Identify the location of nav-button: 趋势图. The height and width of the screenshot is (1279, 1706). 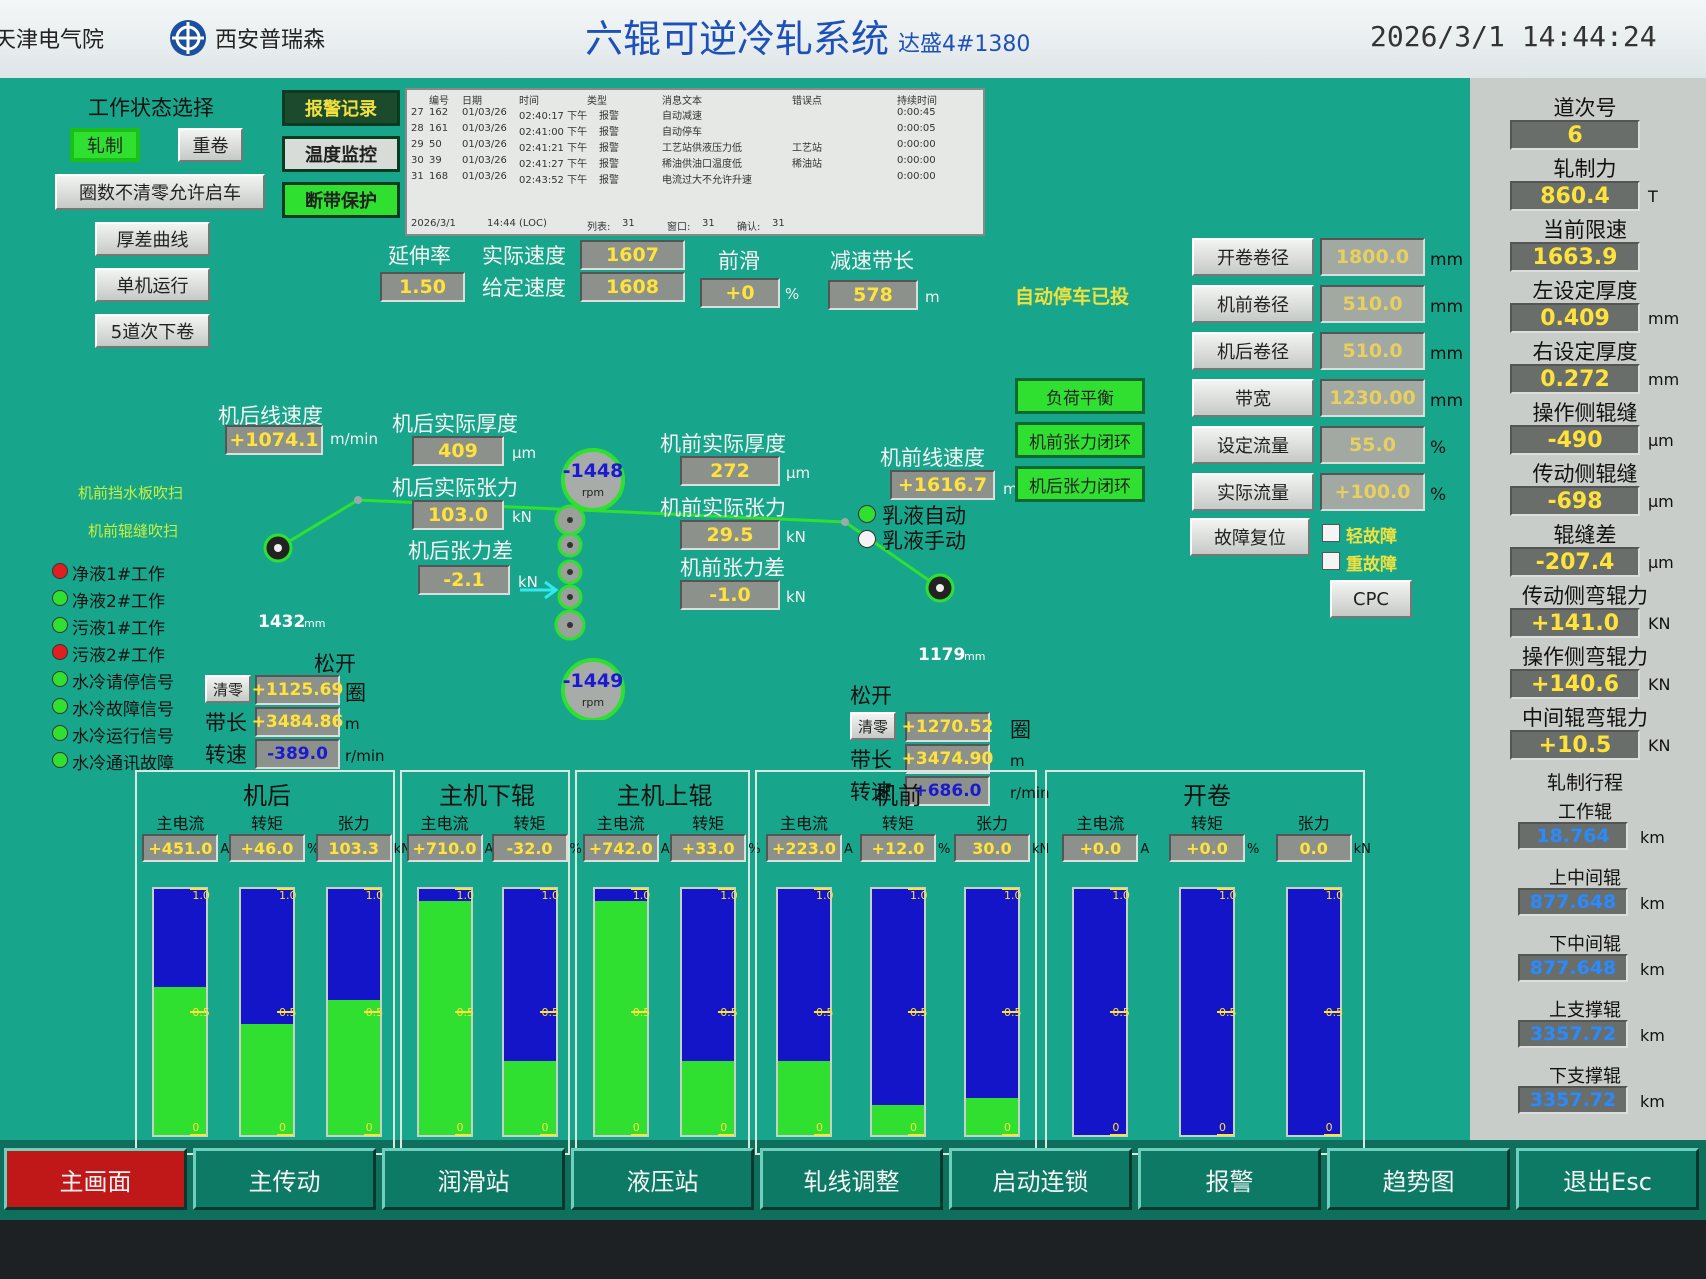
(1418, 1179).